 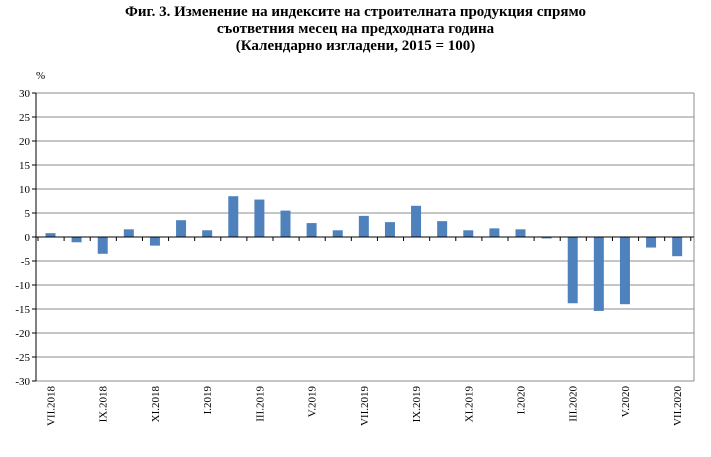 What do you see at coordinates (76, 240) in the screenshot?
I see `bar-VIII.2018` at bounding box center [76, 240].